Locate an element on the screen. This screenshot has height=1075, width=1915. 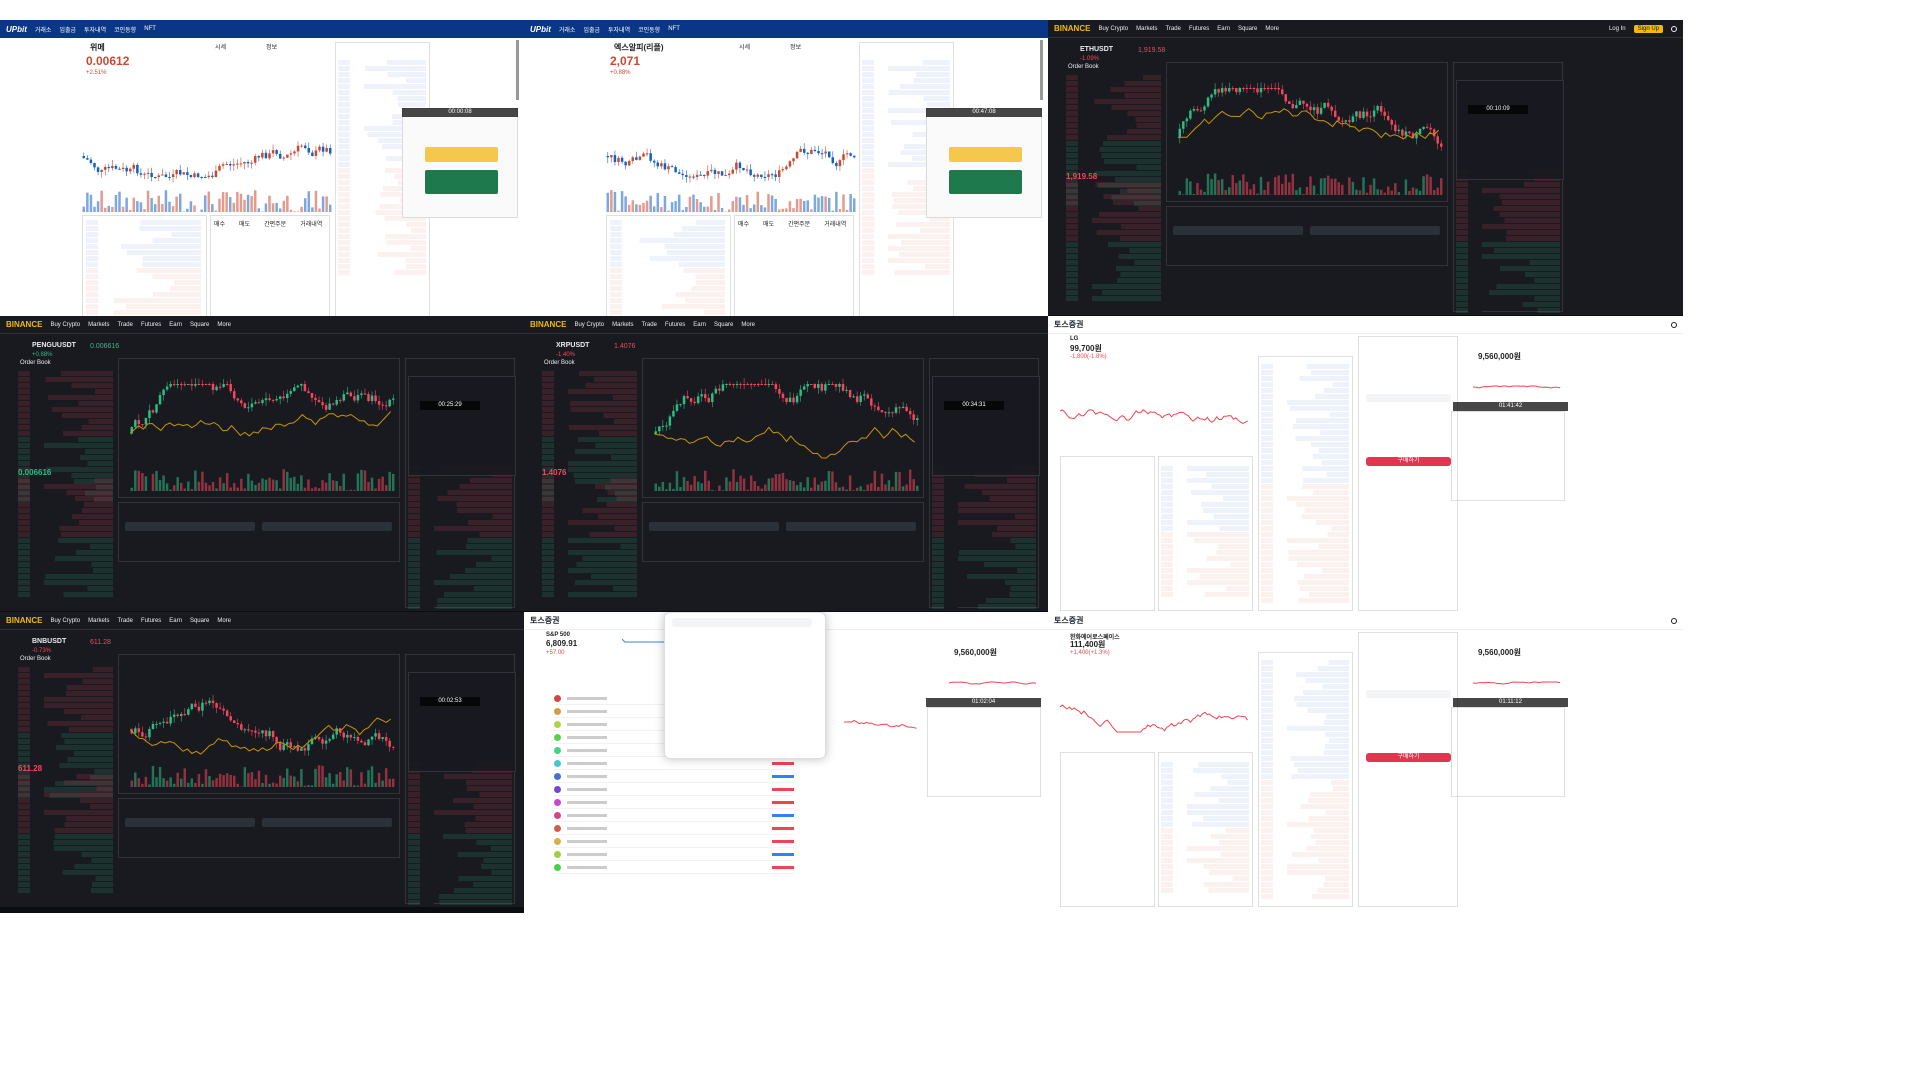
nav-item: 코인동향 is located at coordinates (649, 30).